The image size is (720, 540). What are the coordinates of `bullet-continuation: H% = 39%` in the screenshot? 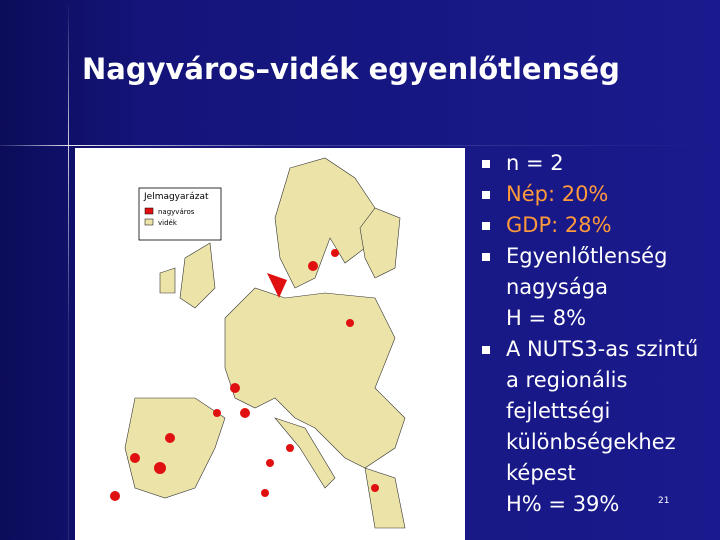 It's located at (563, 504).